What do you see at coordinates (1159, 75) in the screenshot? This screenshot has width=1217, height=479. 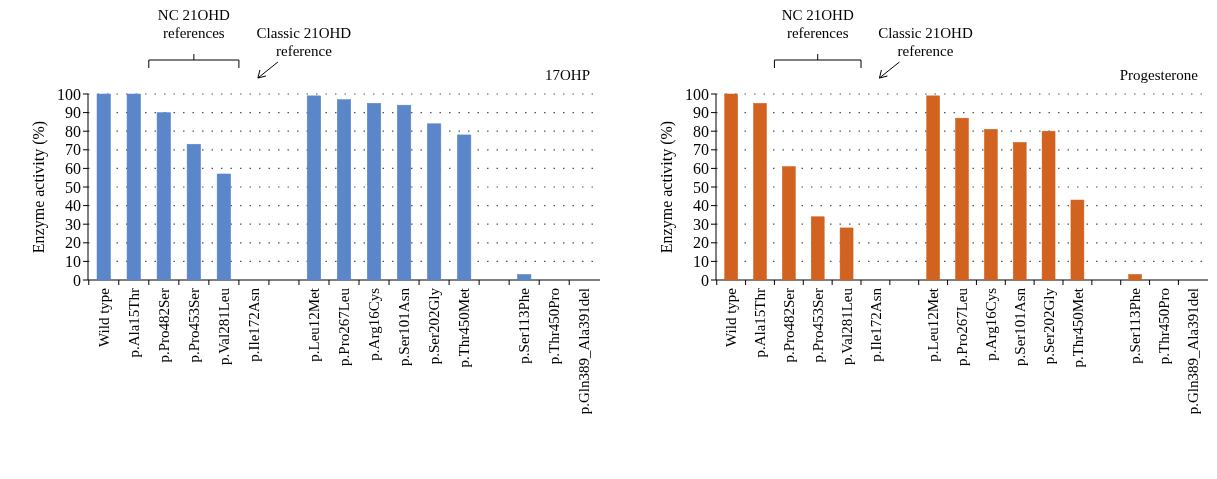 I see `chart-title: Progesterone` at bounding box center [1159, 75].